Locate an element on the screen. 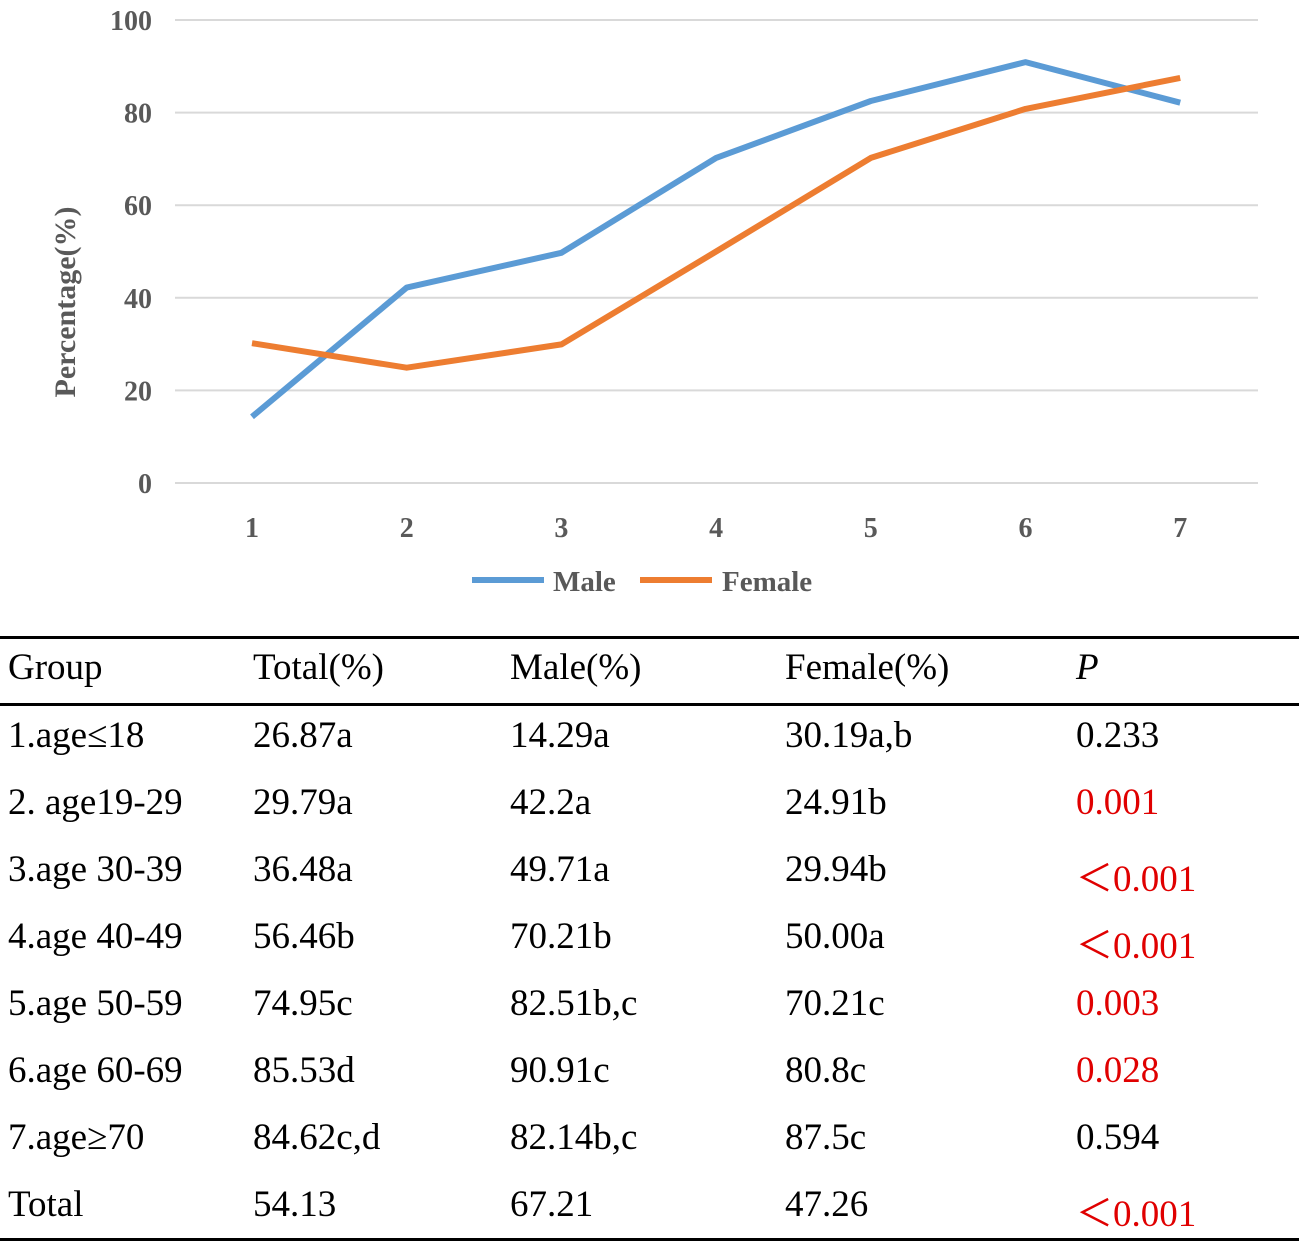  cell-total: 84.62c,d is located at coordinates (317, 1137).